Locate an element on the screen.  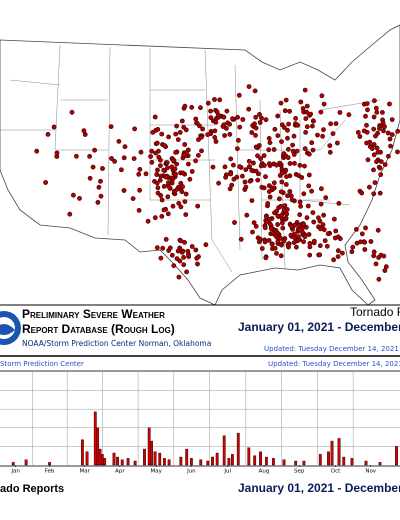
chart-source: Storm Prediction Center is located at coordinates (42, 364).